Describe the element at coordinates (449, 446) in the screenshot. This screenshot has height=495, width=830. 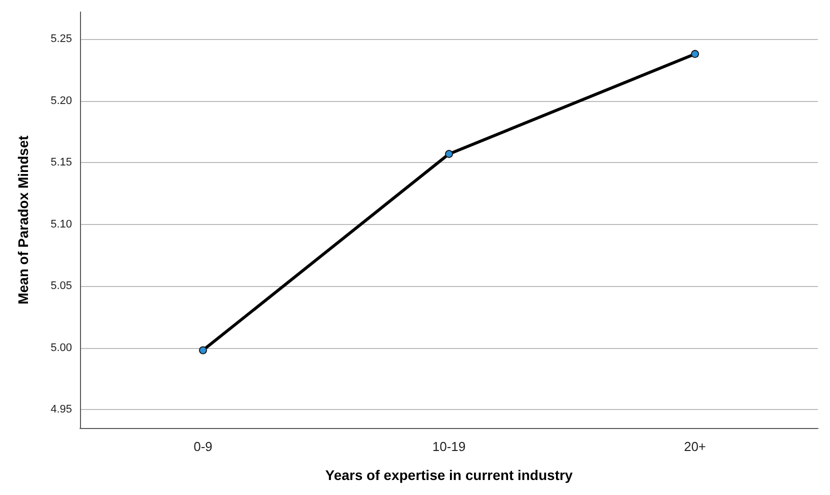
I see `x-tick-label: 10-19` at that location.